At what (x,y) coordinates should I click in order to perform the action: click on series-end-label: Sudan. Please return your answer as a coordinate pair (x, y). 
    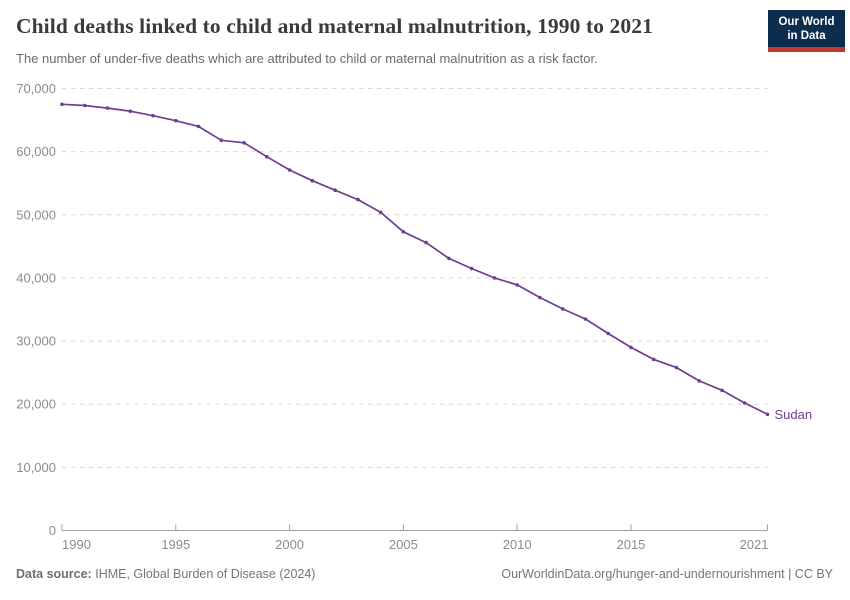
    Looking at the image, I should click on (794, 414).